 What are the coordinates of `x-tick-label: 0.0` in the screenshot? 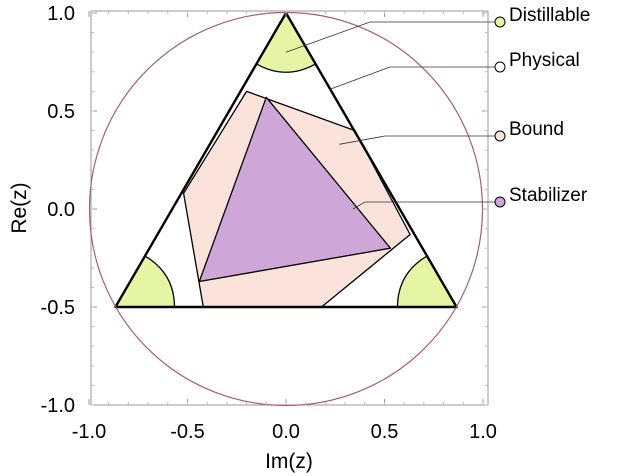 It's located at (286, 432).